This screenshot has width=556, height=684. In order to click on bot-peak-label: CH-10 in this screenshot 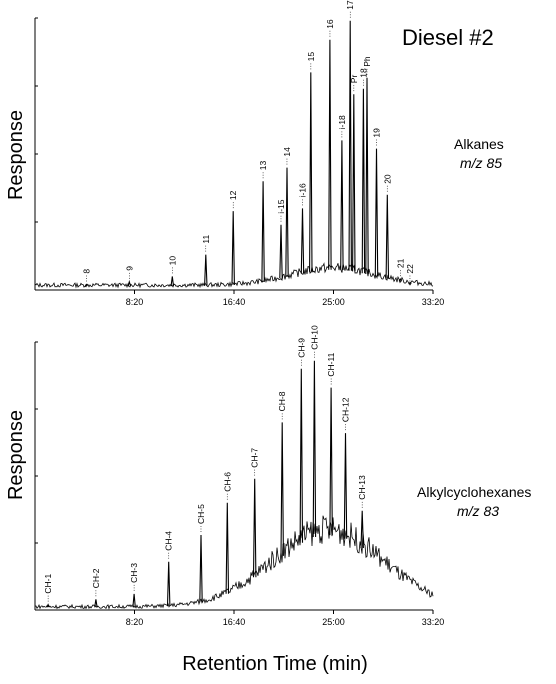, I will do `click(314, 337)`.